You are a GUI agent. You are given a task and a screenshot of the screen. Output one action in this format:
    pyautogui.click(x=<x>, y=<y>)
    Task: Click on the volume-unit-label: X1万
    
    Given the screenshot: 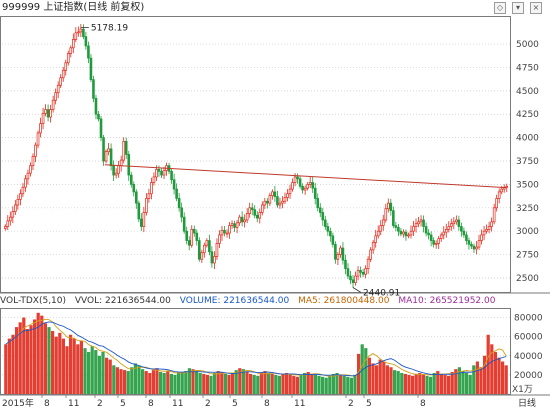 What is the action you would take?
    pyautogui.click(x=522, y=390)
    